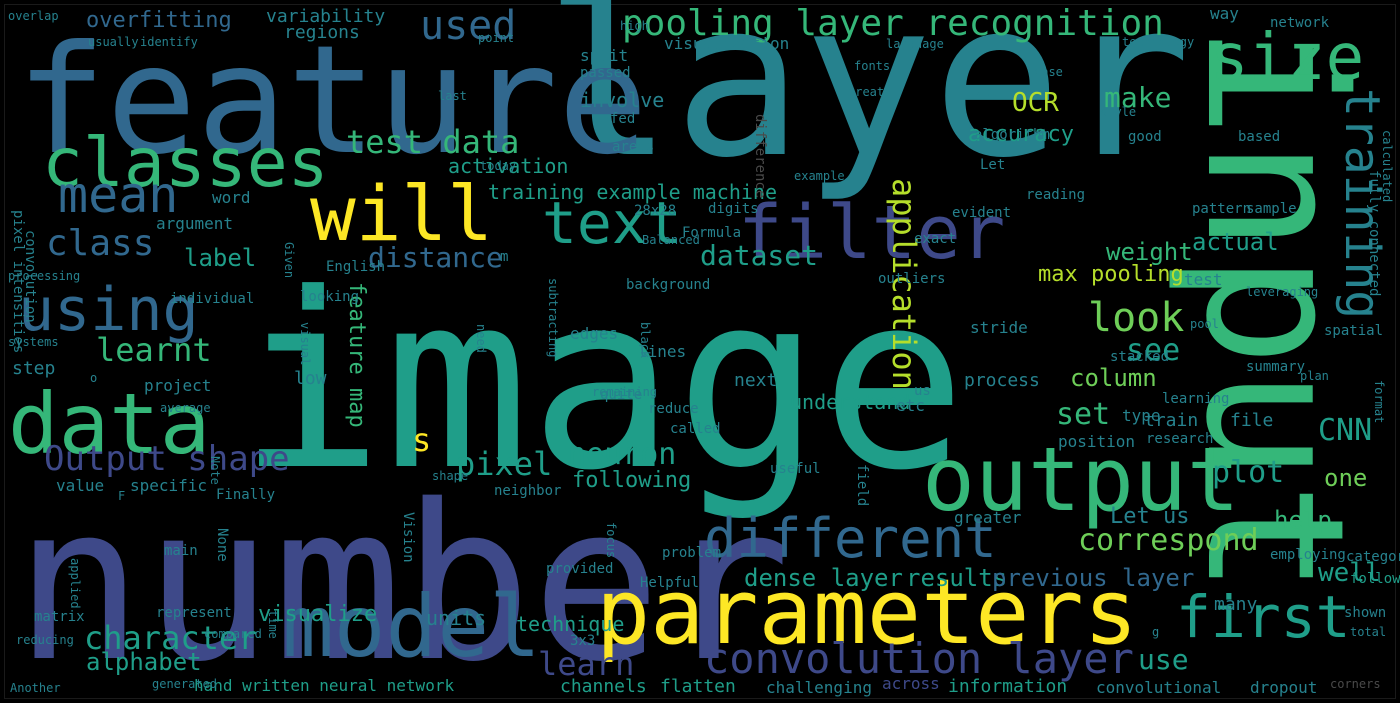  I want to click on cloud-word: case, so click(1048, 72).